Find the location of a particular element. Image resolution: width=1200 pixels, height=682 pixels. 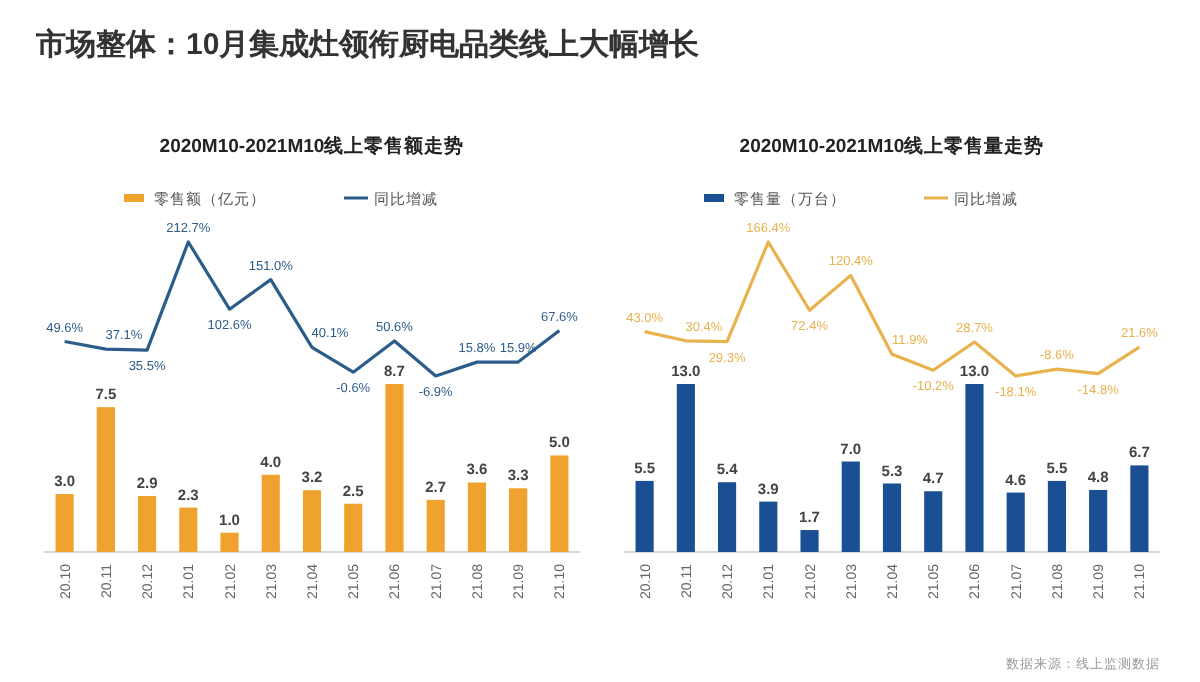

text: 市场整体：10月集成灶领衔厨电品类线上大幅增长 is located at coordinates (368, 44).